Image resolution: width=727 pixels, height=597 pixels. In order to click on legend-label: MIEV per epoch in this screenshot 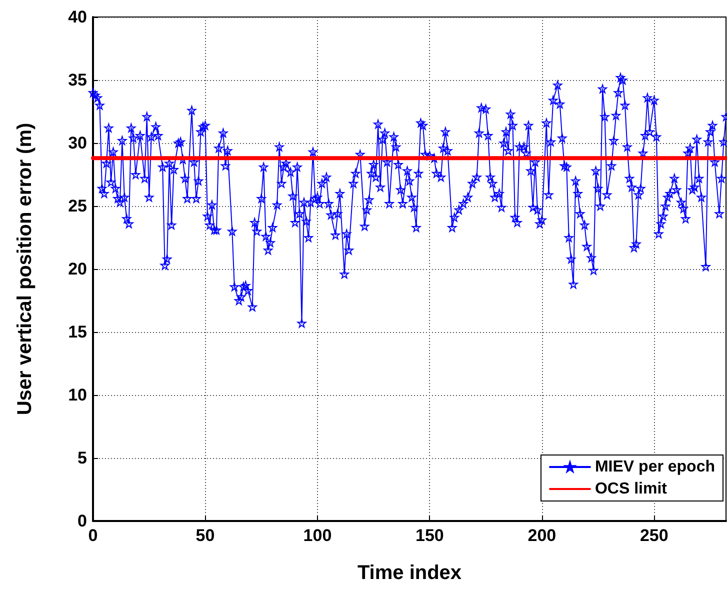, I will do `click(655, 467)`.